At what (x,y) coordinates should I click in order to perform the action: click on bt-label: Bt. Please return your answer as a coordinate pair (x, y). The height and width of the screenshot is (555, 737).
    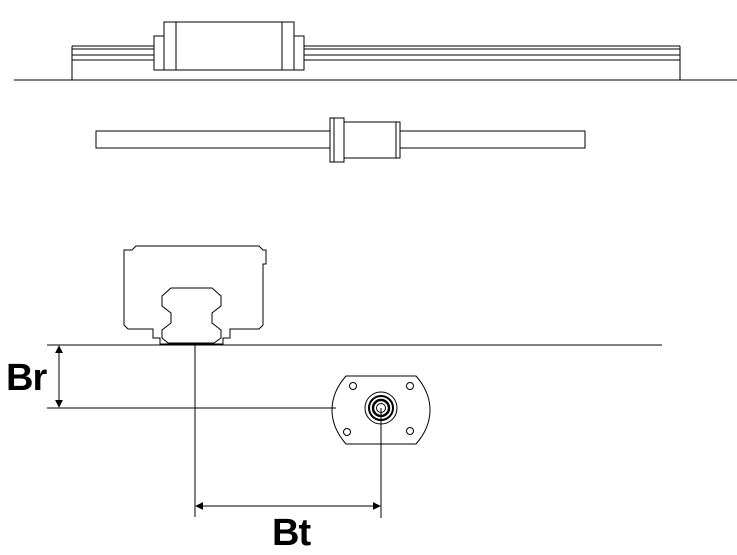
    Looking at the image, I should click on (291, 533).